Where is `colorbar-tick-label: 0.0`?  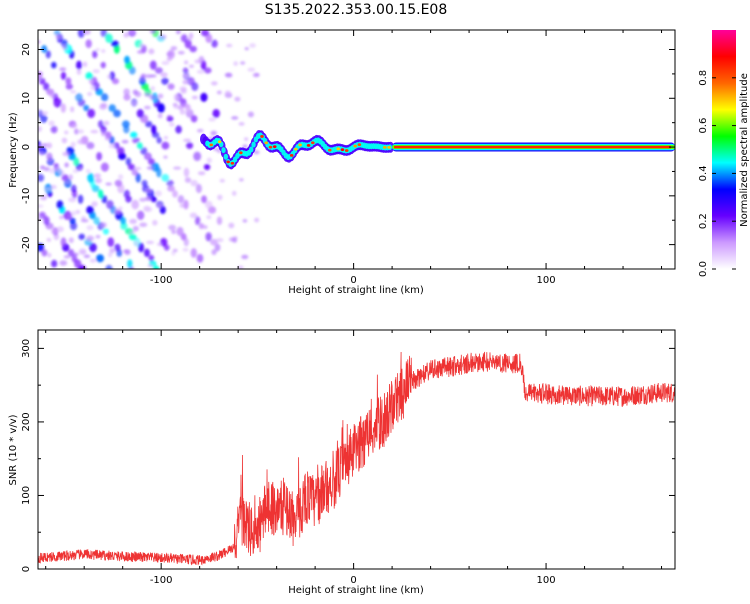
colorbar-tick-label: 0.0 is located at coordinates (703, 269).